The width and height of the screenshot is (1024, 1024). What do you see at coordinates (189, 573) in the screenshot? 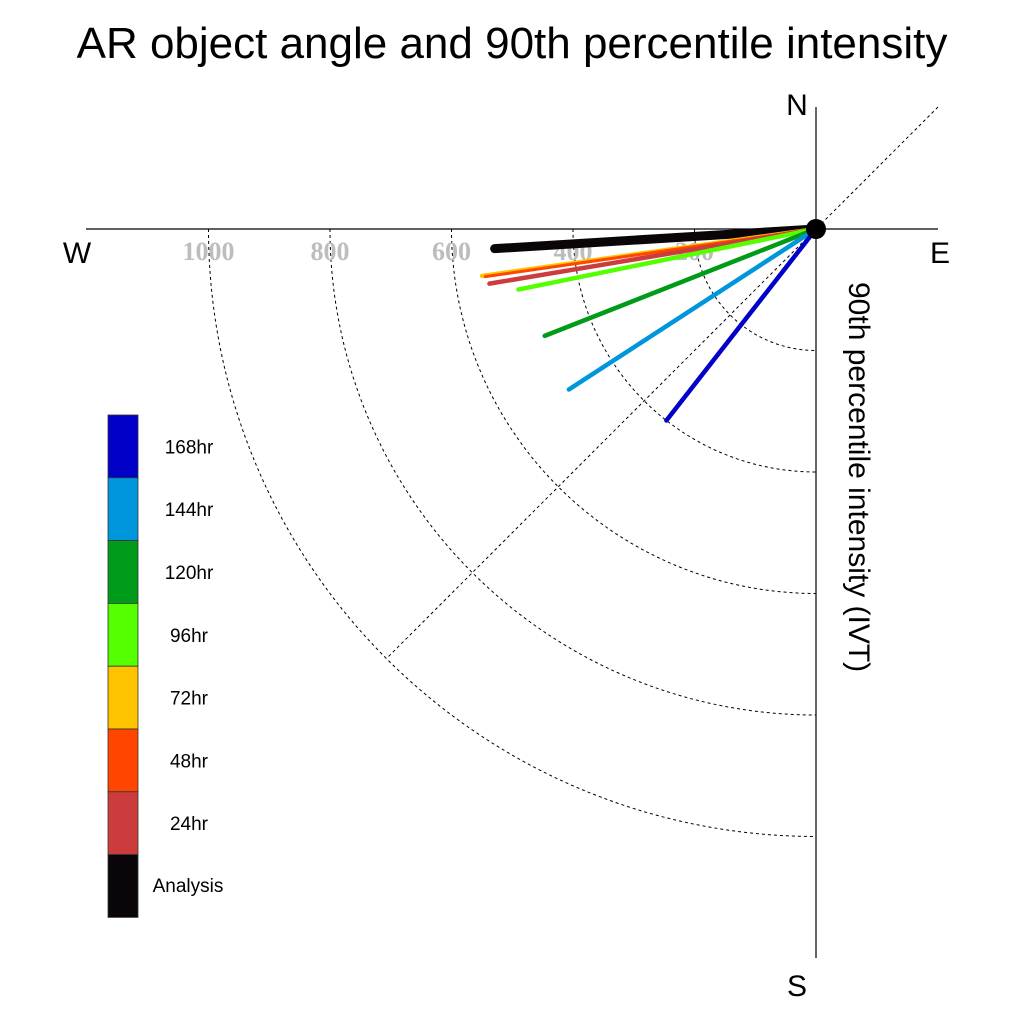
I see `legend-label-120hr: 120hr` at bounding box center [189, 573].